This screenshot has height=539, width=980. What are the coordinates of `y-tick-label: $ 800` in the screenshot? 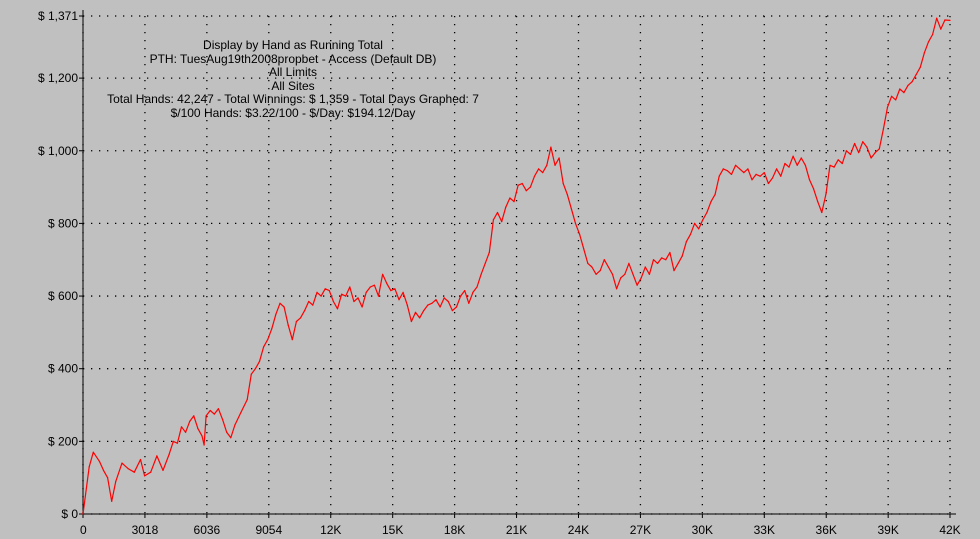 It's located at (63, 223).